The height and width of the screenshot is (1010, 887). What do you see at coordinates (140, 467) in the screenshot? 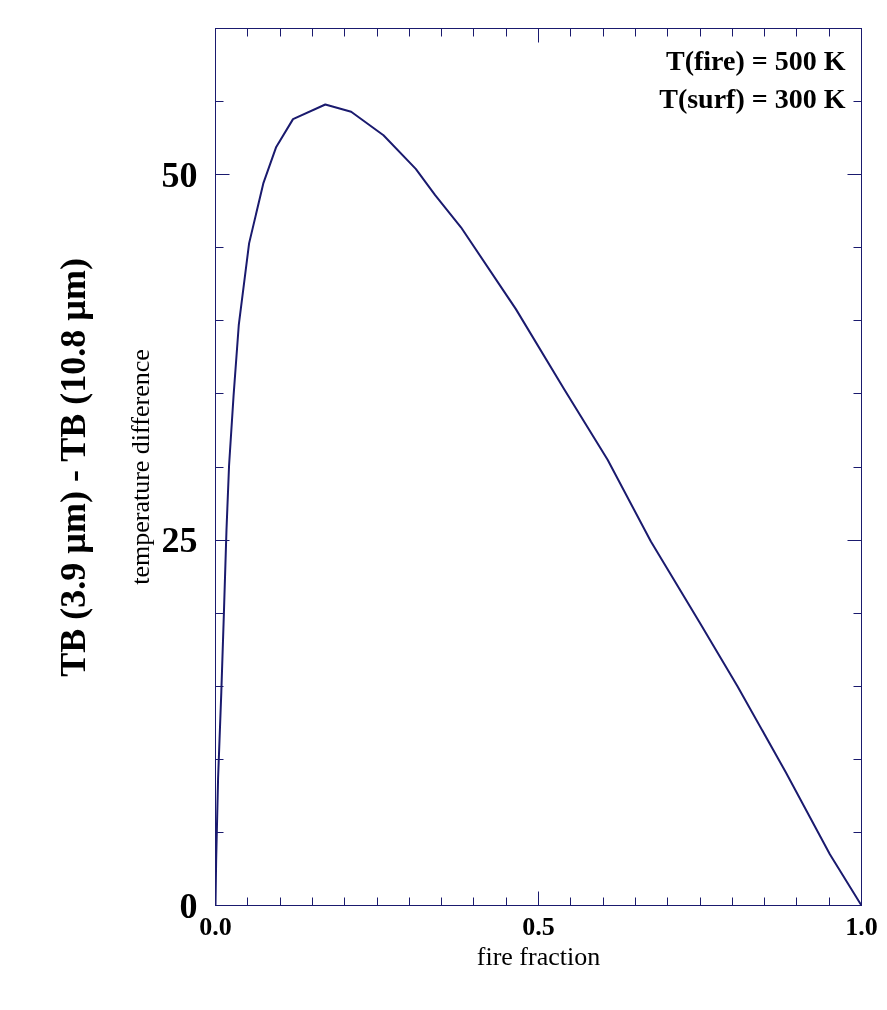
I see `y-axis-title: temperature difference` at bounding box center [140, 467].